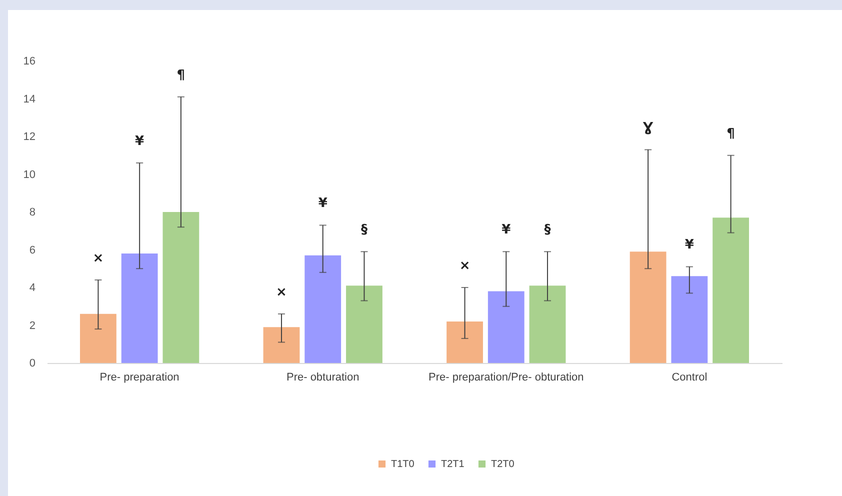 Image resolution: width=842 pixels, height=496 pixels. I want to click on legend-label: T2T0, so click(503, 464).